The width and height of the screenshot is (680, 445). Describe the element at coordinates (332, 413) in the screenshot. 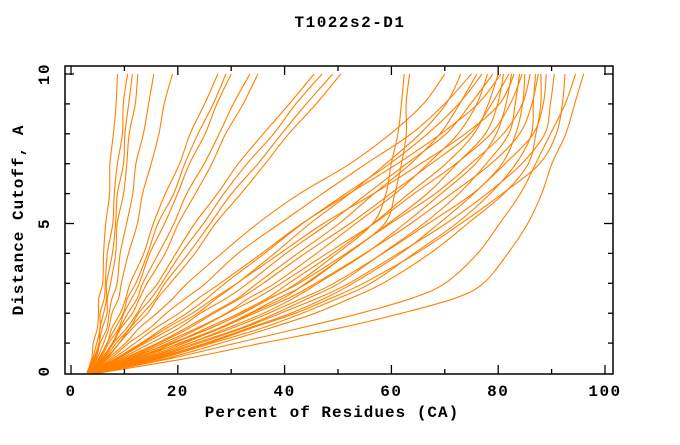

I see `x-axis-label: Percent of Residues (CA)` at that location.